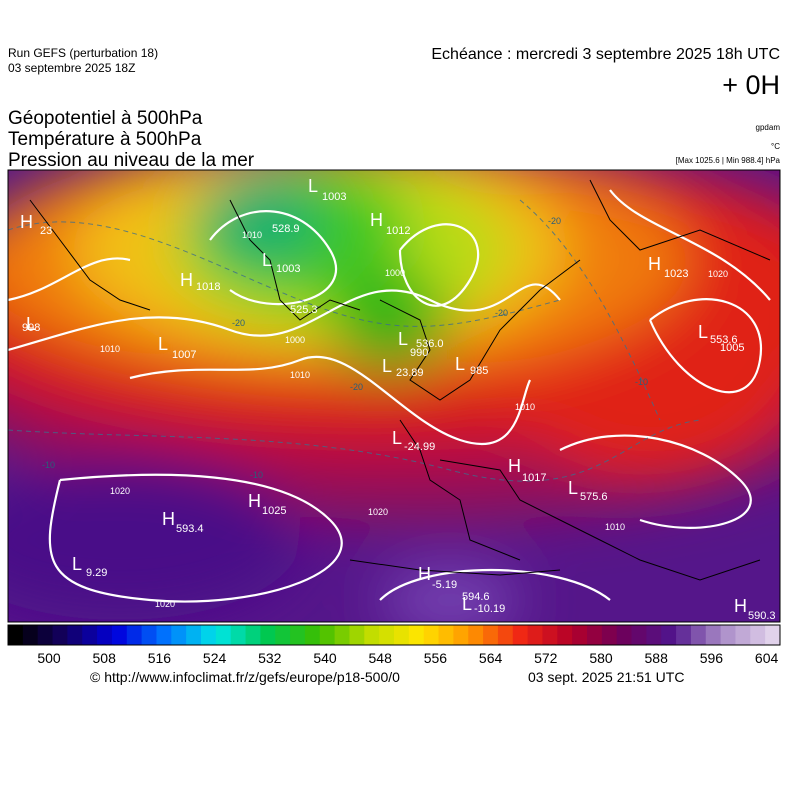  Describe the element at coordinates (476, 597) in the screenshot. I see `pressure-center-label: 594.6` at that location.